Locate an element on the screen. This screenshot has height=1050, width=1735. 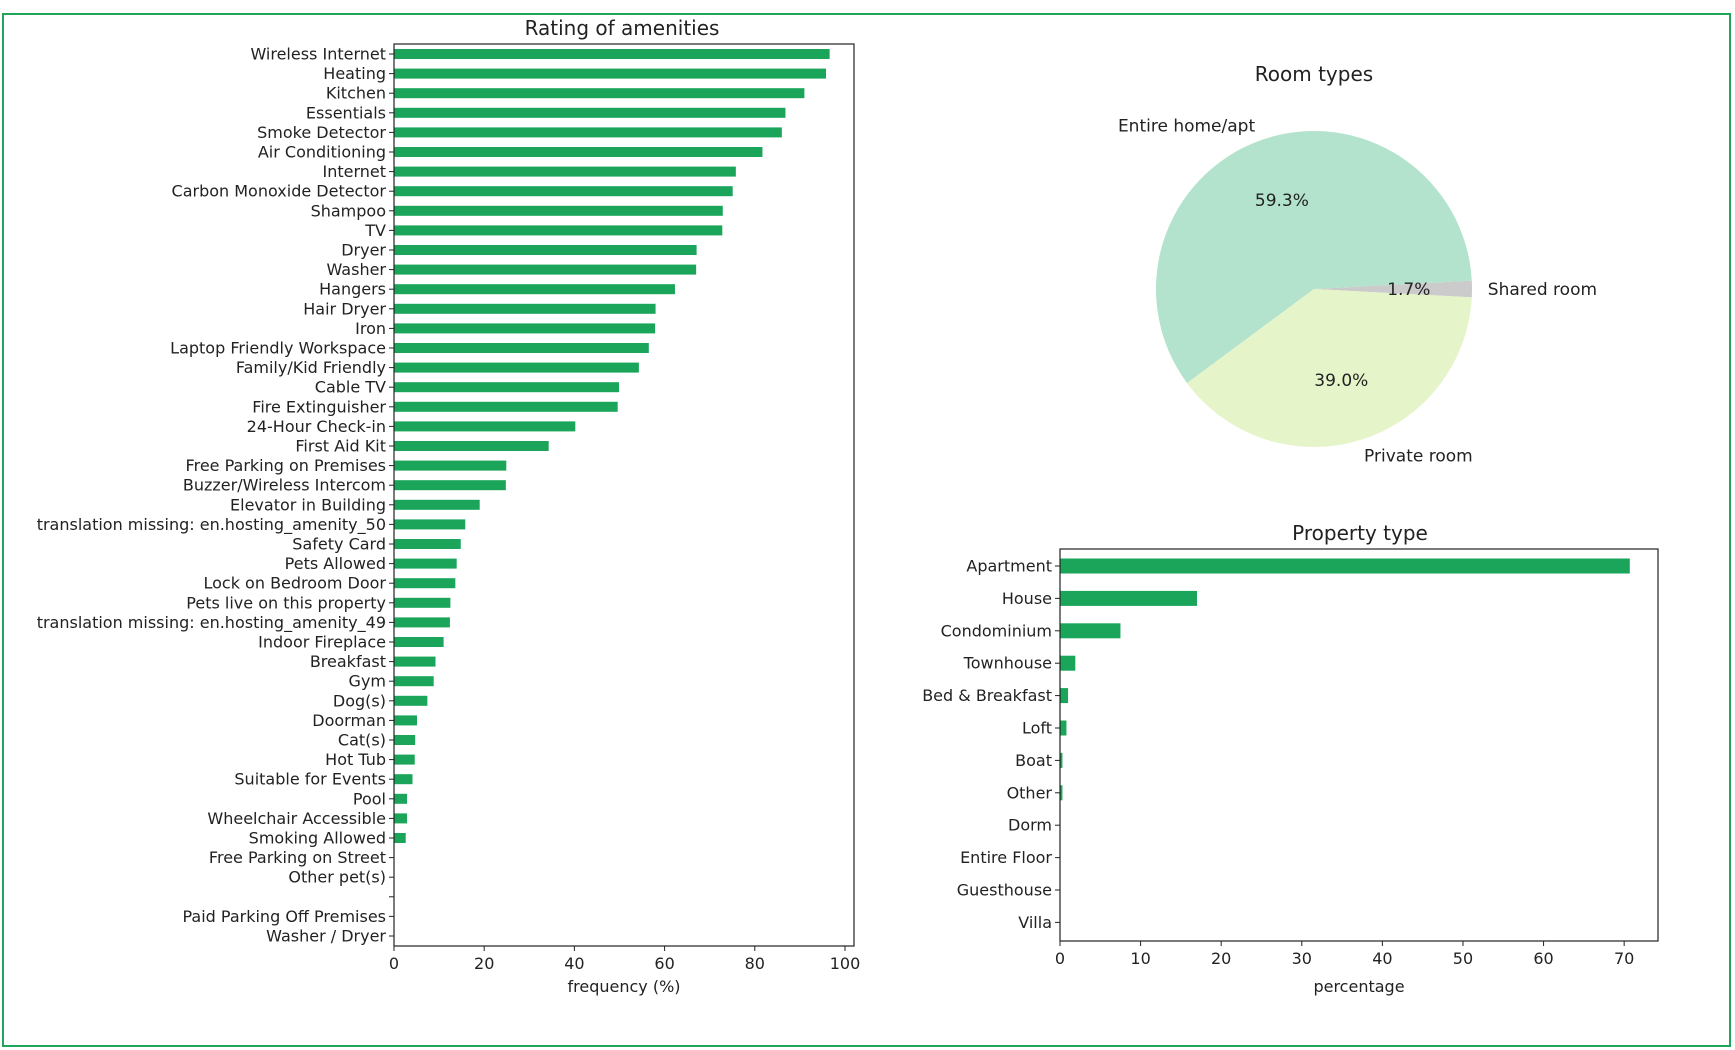
amenity-label-dog-s: Dog(s) is located at coordinates (359, 700).